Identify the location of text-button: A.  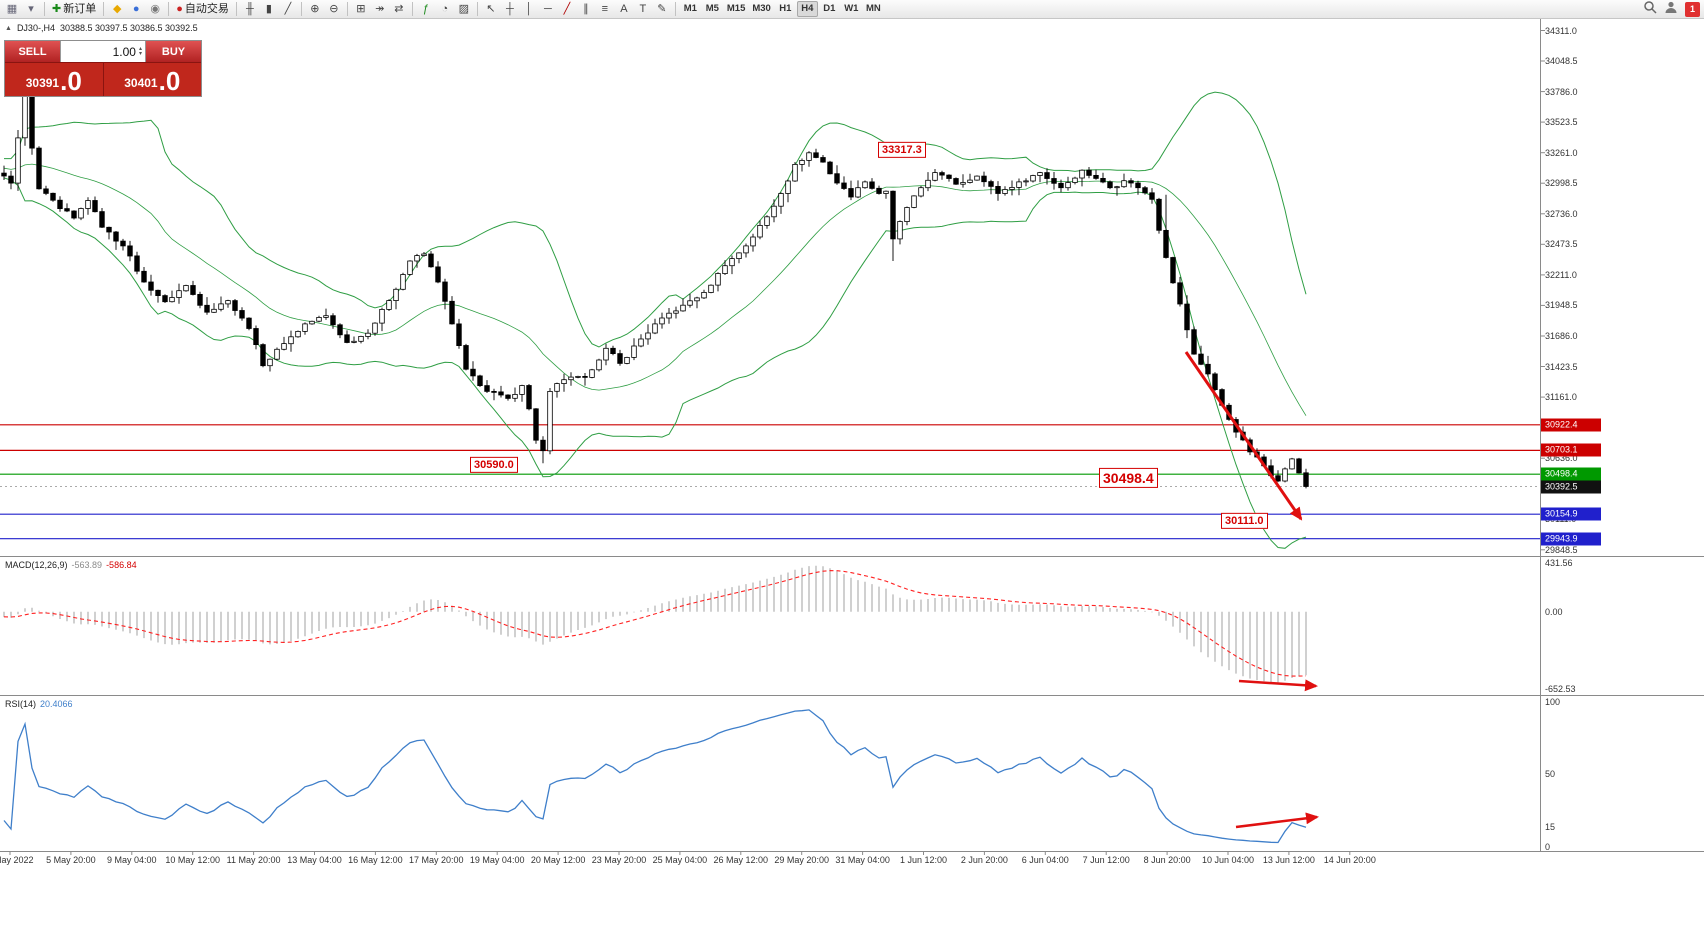
(624, 9).